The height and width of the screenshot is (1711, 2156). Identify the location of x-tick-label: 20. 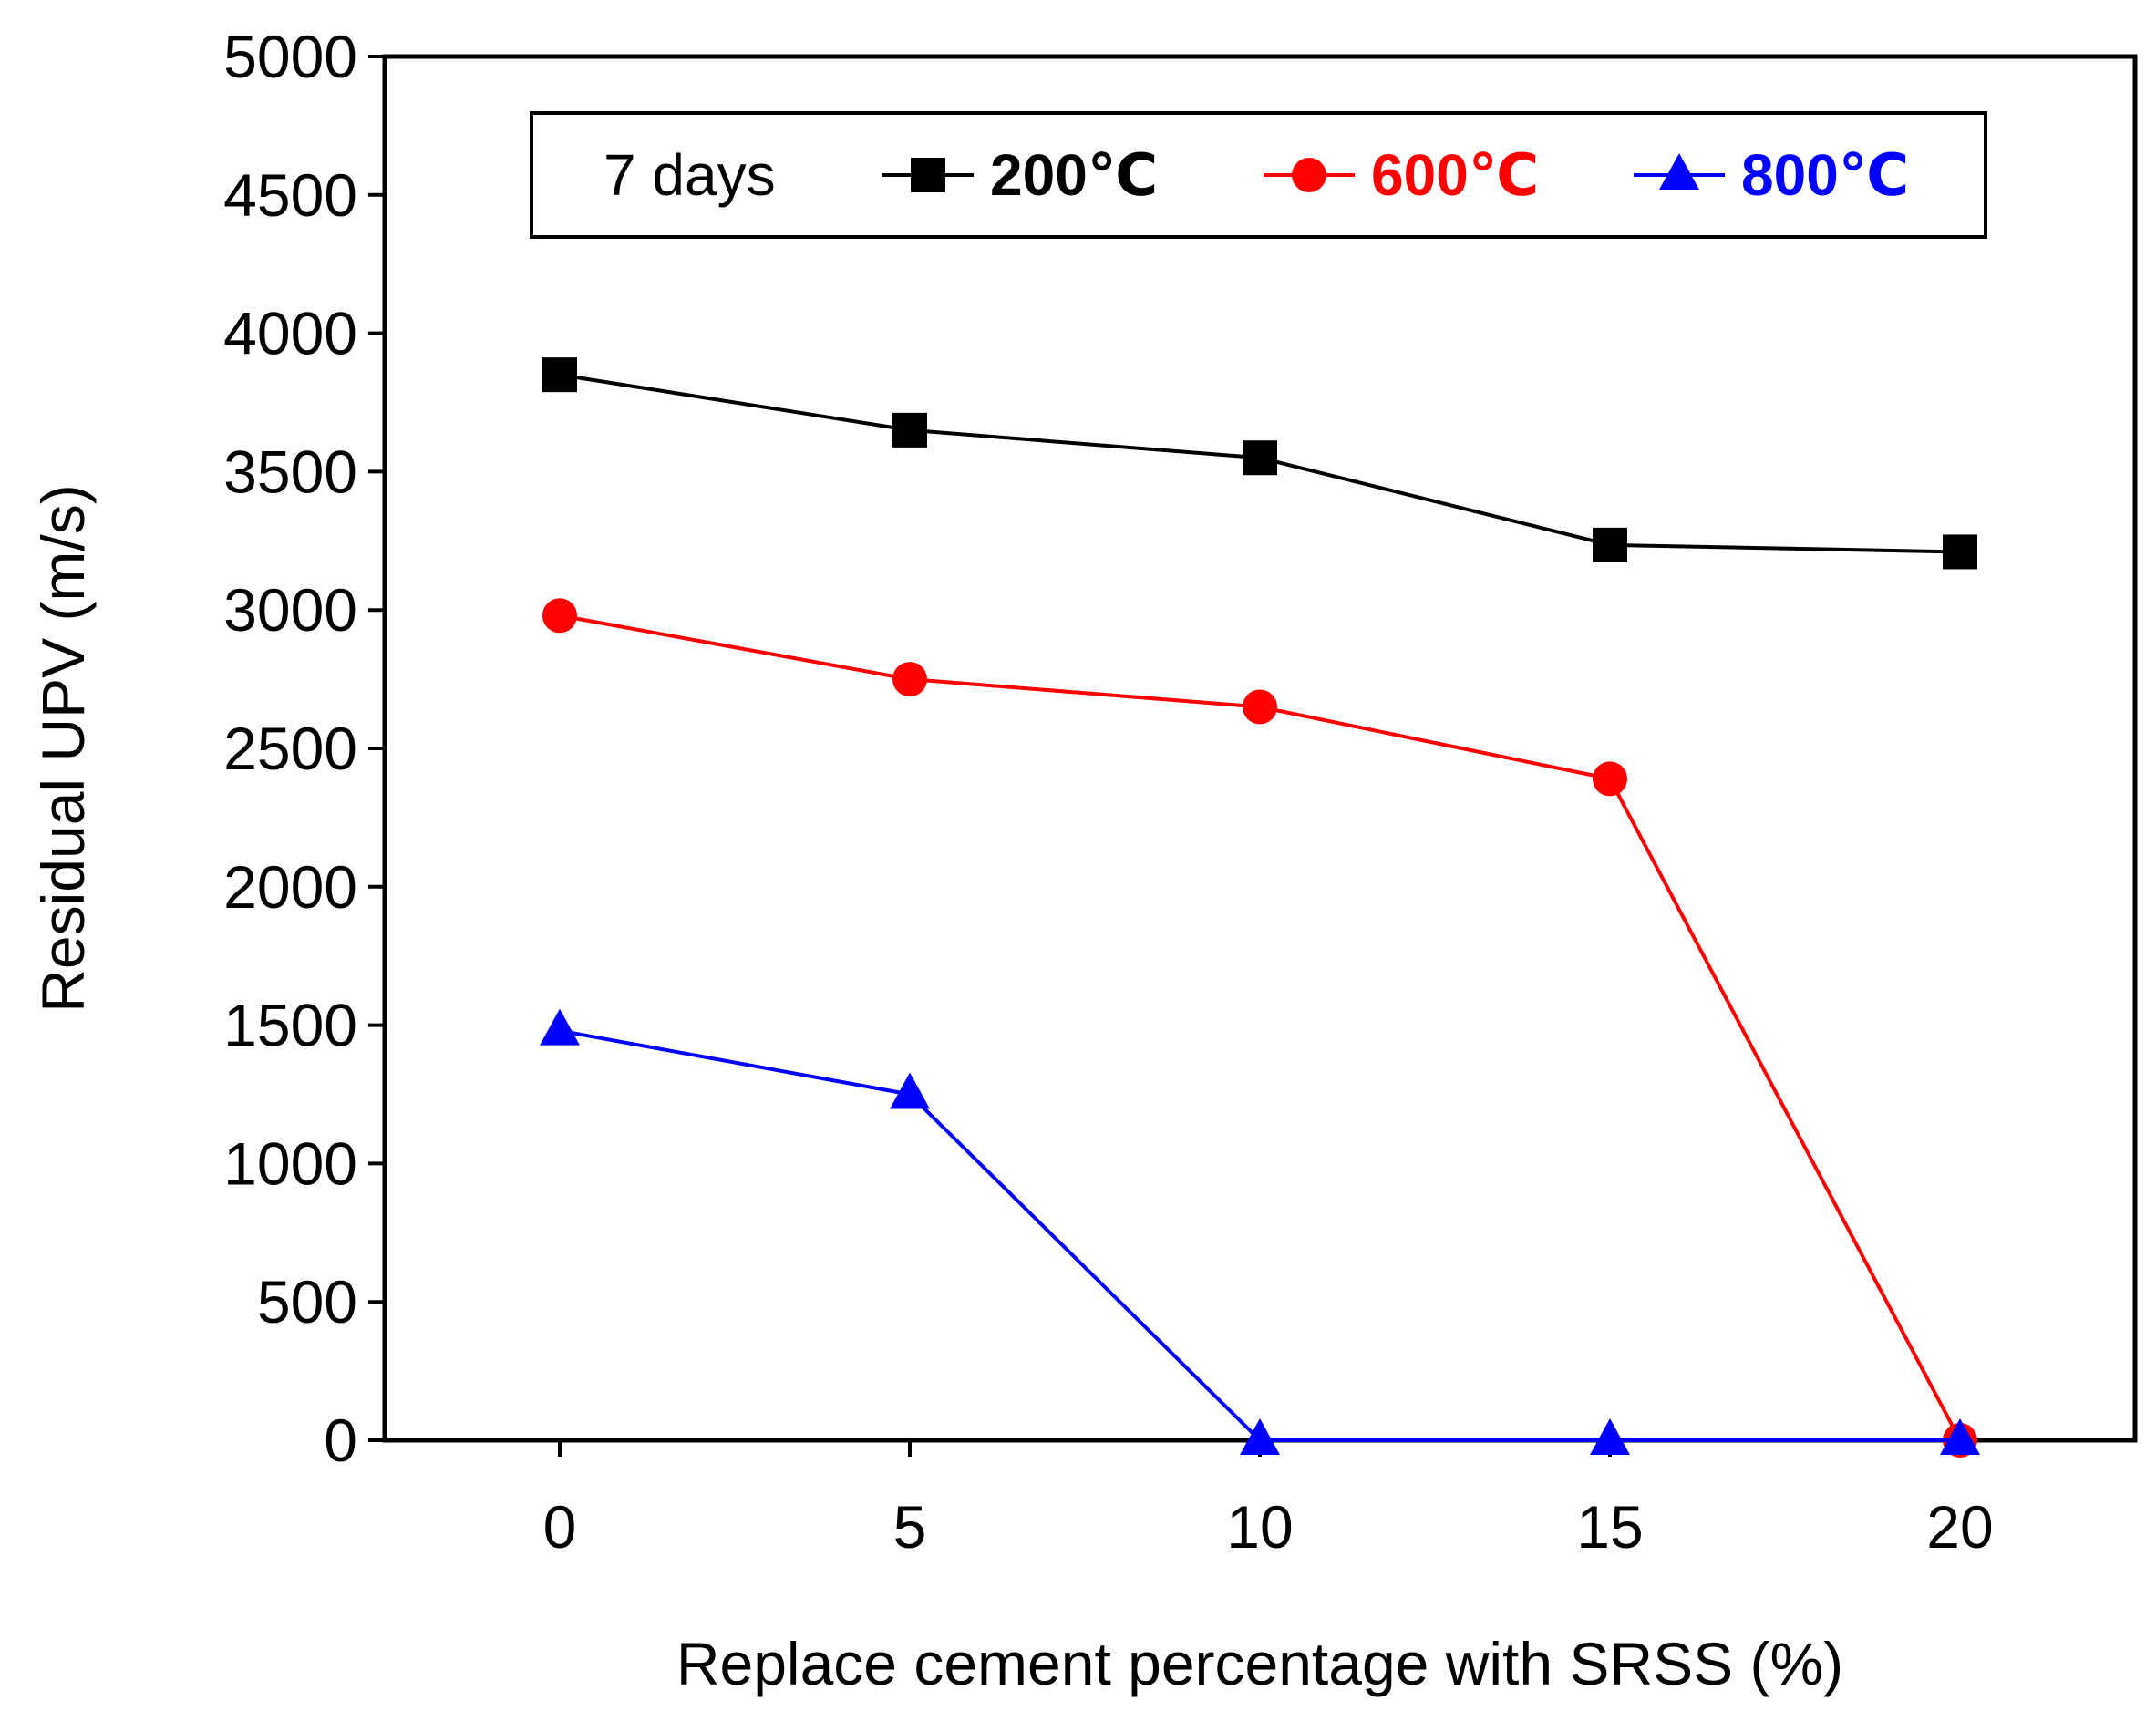
(1959, 1527).